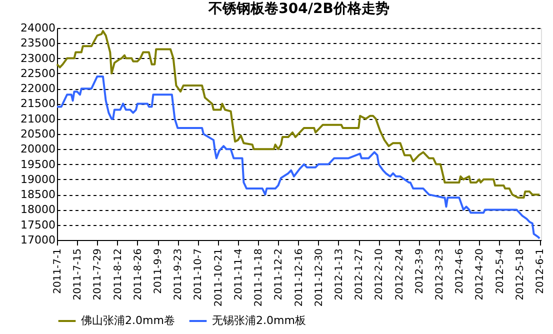 The height and width of the screenshot is (334, 553). I want to click on y-tick-label: 21500, so click(38, 103).